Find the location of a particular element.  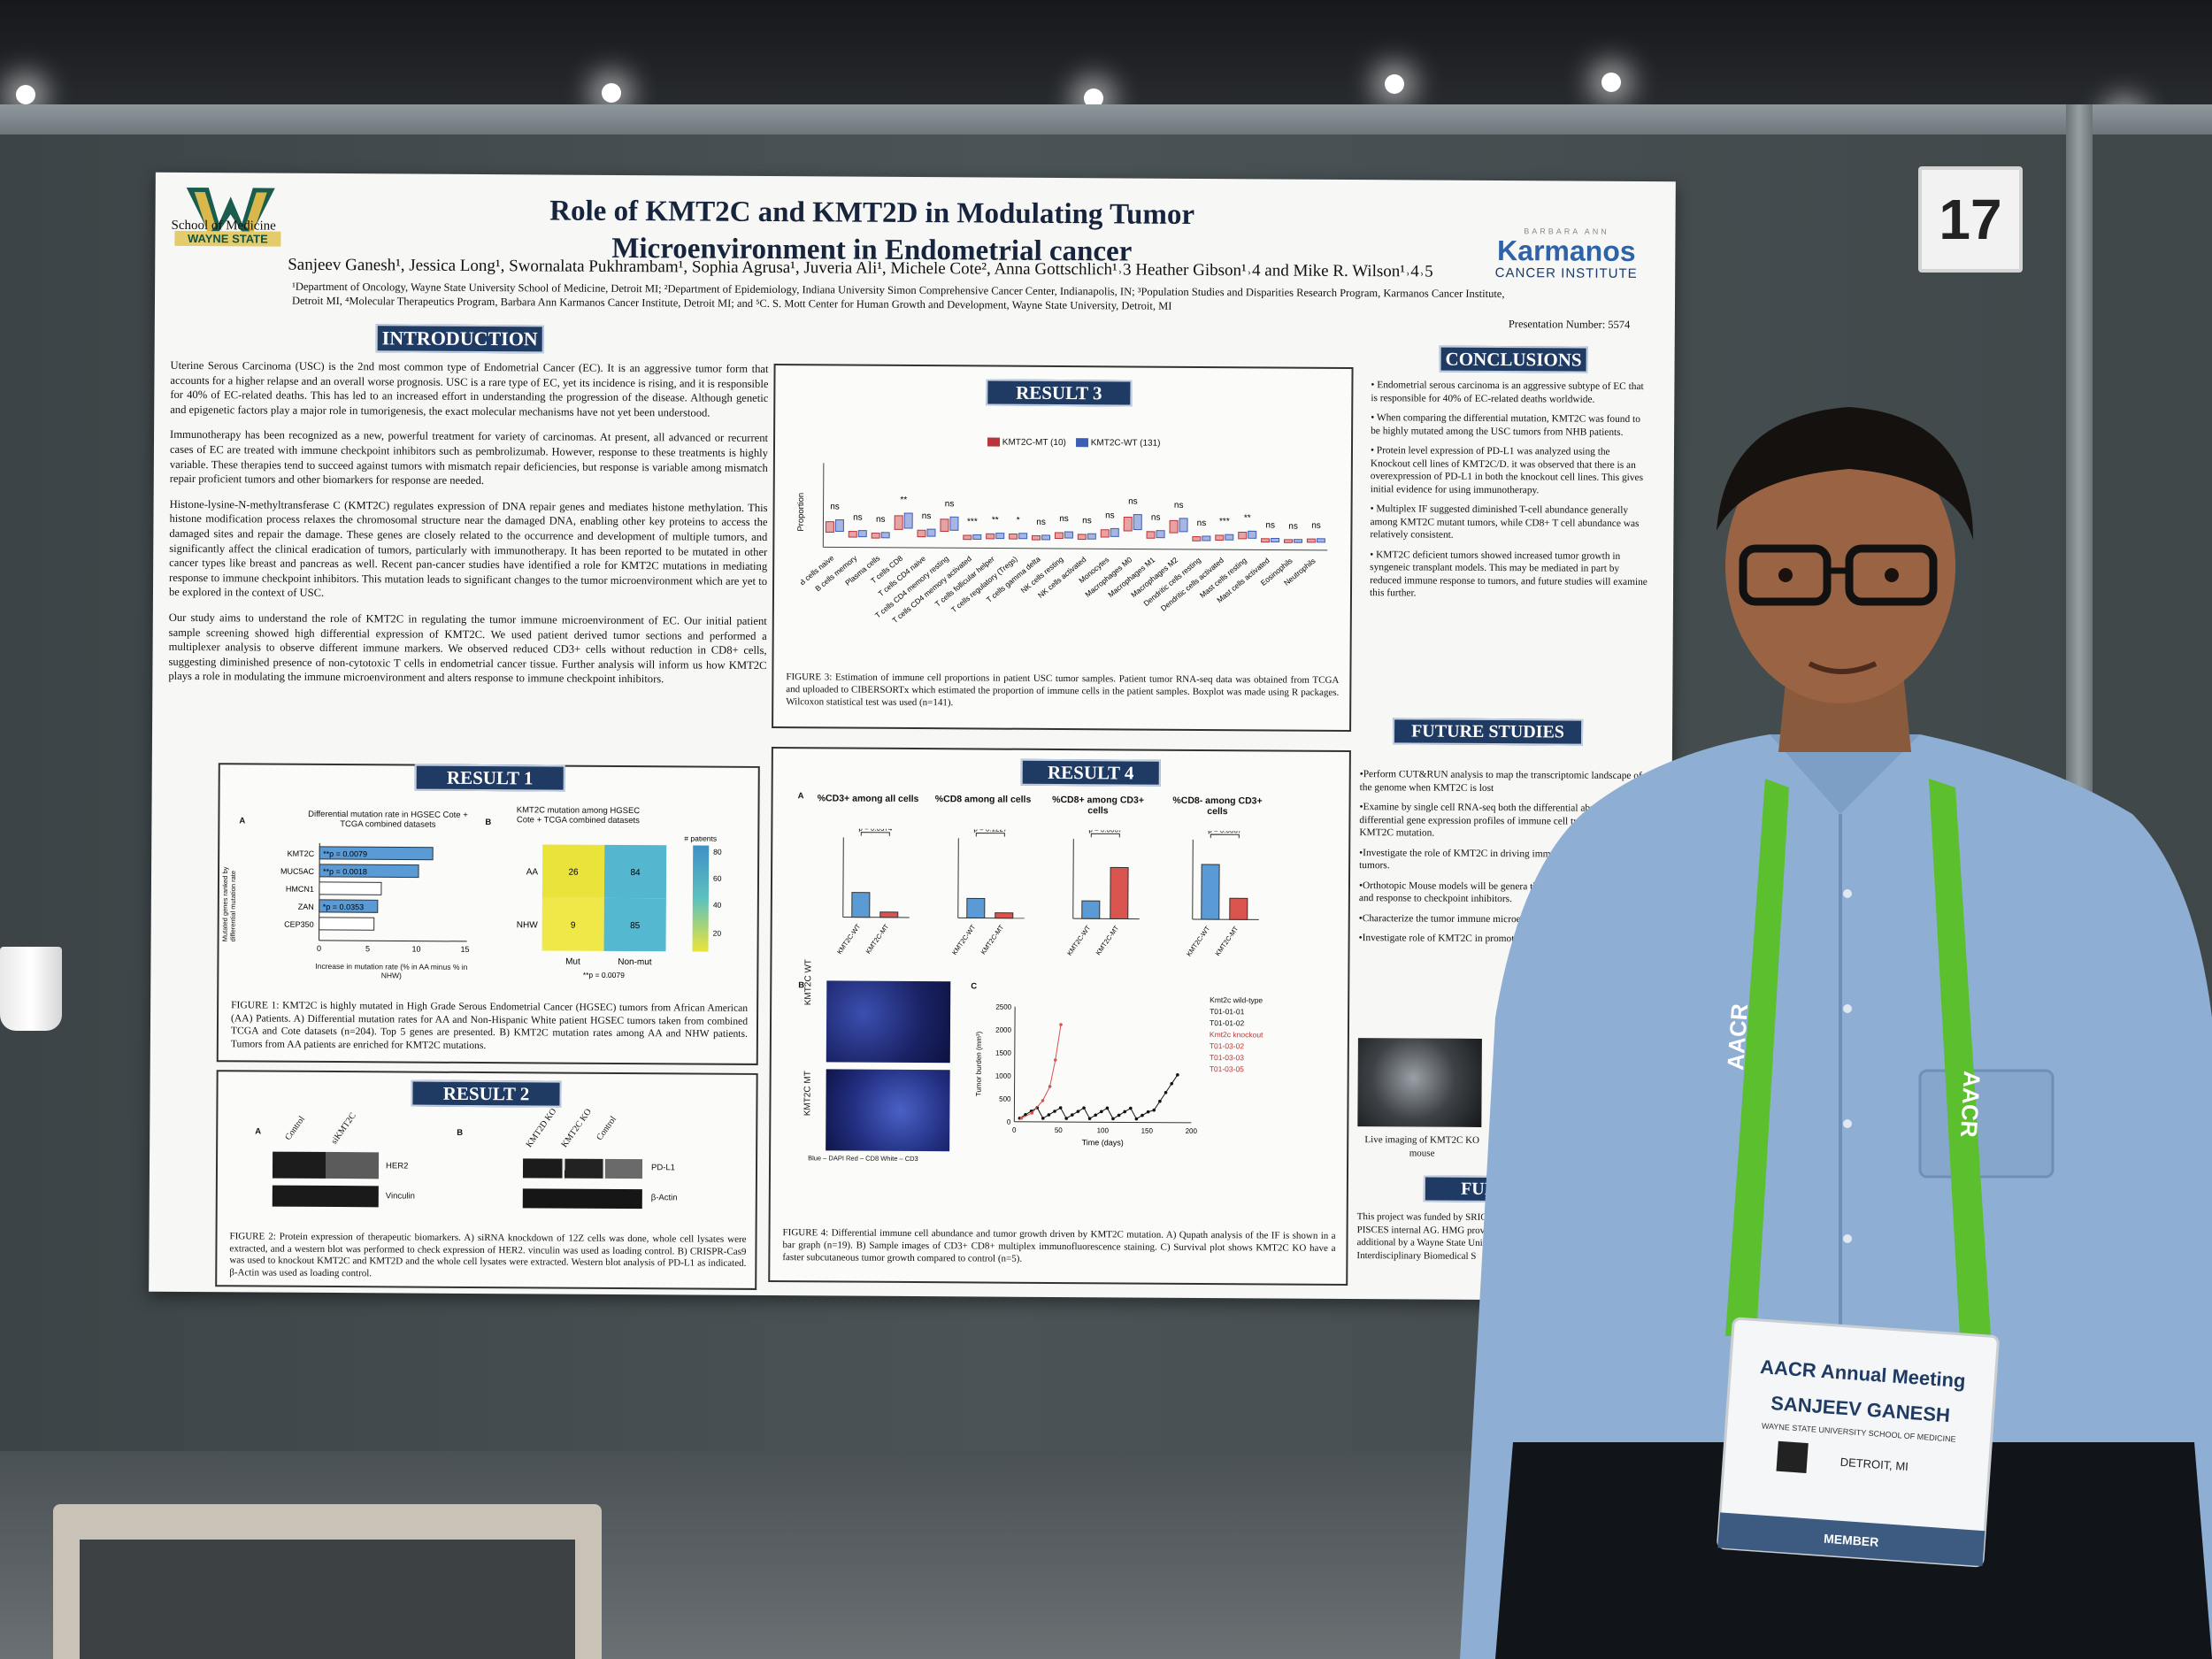

result3-legend: KMT2C-MT (10) KMT2C-WT (131) is located at coordinates (1074, 443).